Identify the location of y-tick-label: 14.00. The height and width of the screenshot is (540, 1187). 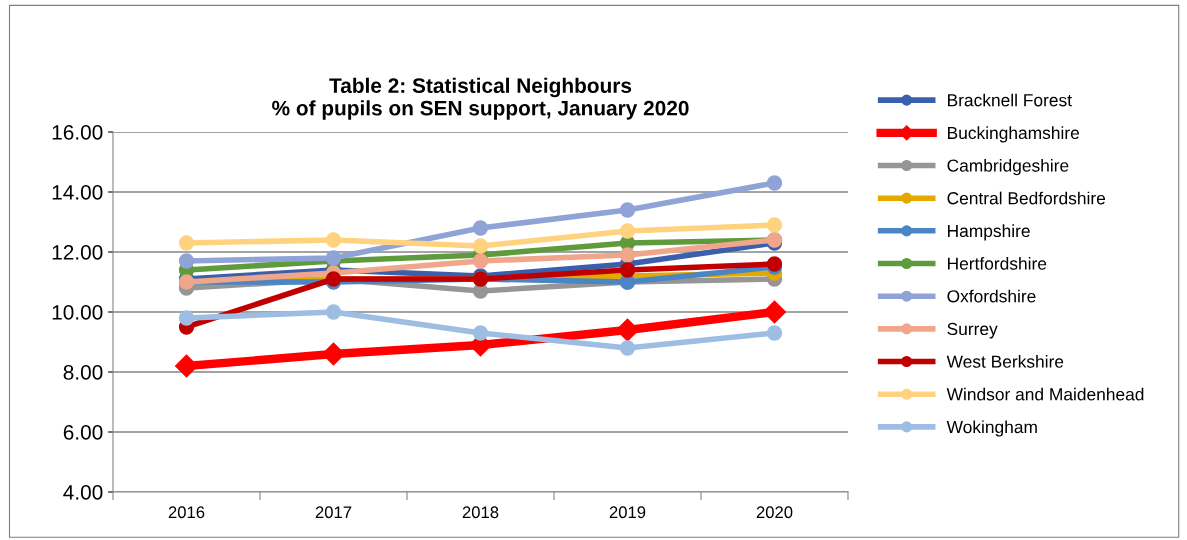
(77, 192).